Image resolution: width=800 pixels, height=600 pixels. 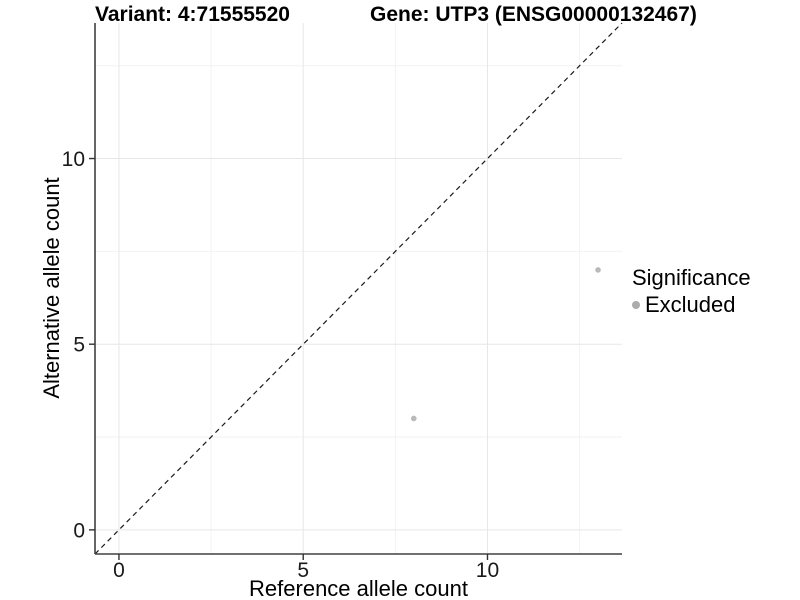 I want to click on legend-title: Significance, so click(x=691, y=277).